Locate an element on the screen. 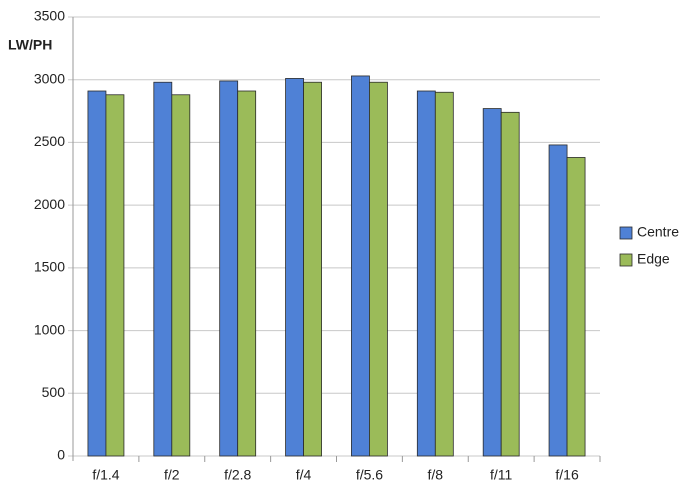 Image resolution: width=700 pixels, height=503 pixels. y-axis-label: LW/PH is located at coordinates (30, 45).